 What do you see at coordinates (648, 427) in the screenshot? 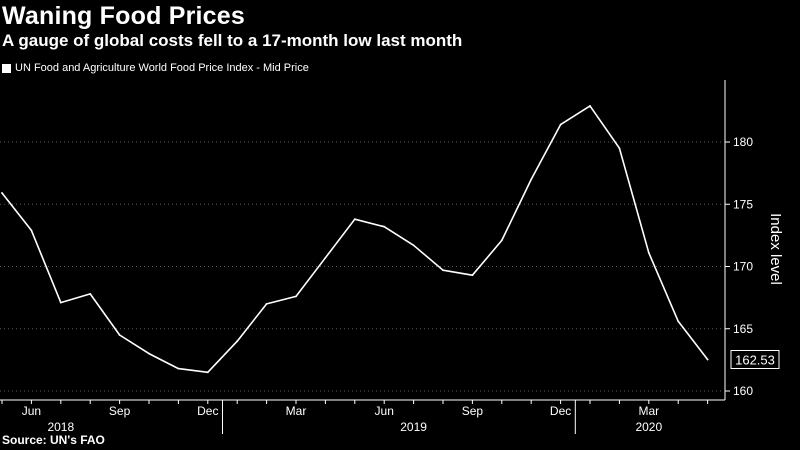
I see `x-year-label: 2020` at bounding box center [648, 427].